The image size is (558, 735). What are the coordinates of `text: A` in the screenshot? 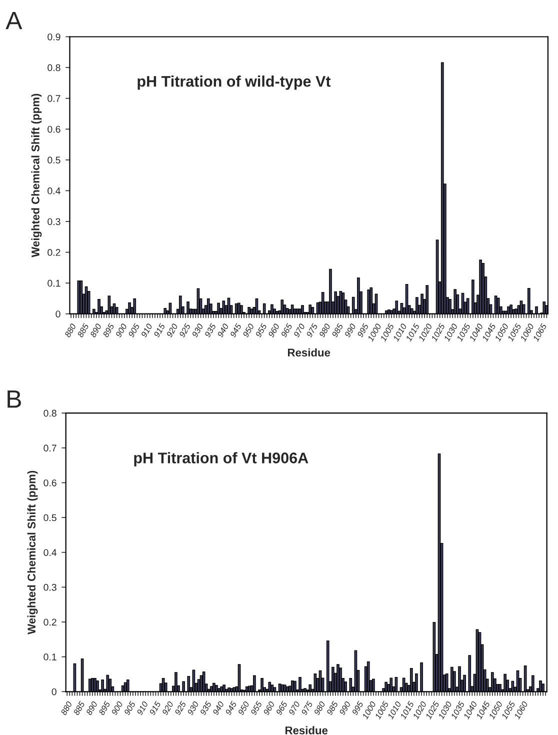 It's located at (14, 21).